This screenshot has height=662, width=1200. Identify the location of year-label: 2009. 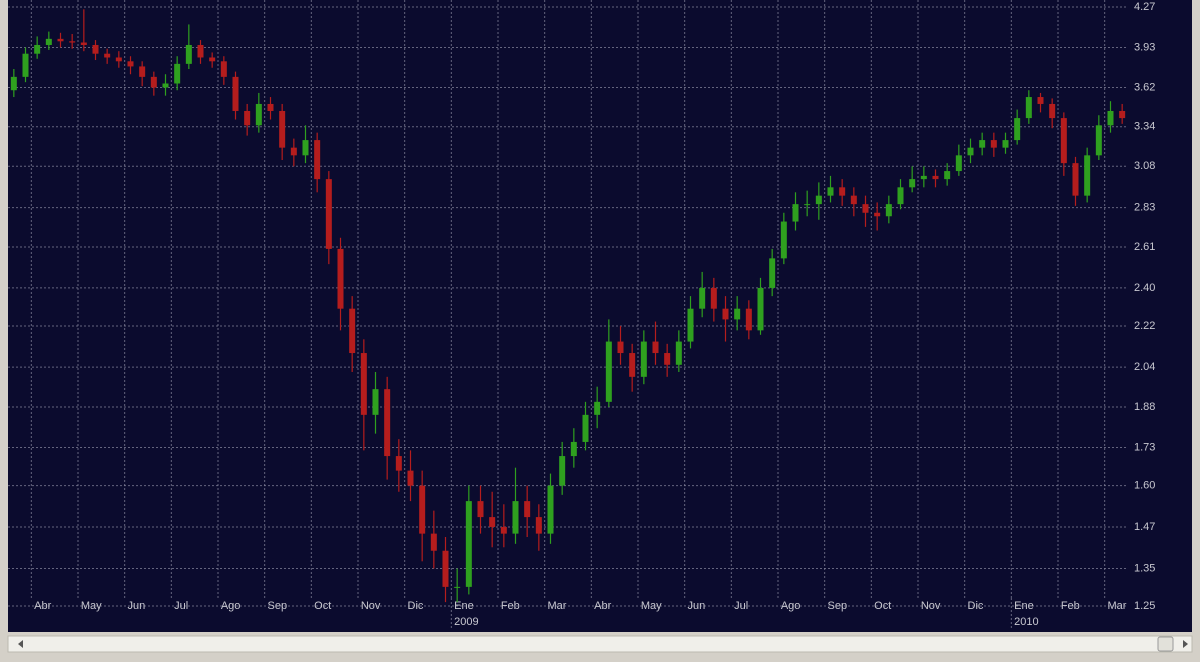
(466, 622).